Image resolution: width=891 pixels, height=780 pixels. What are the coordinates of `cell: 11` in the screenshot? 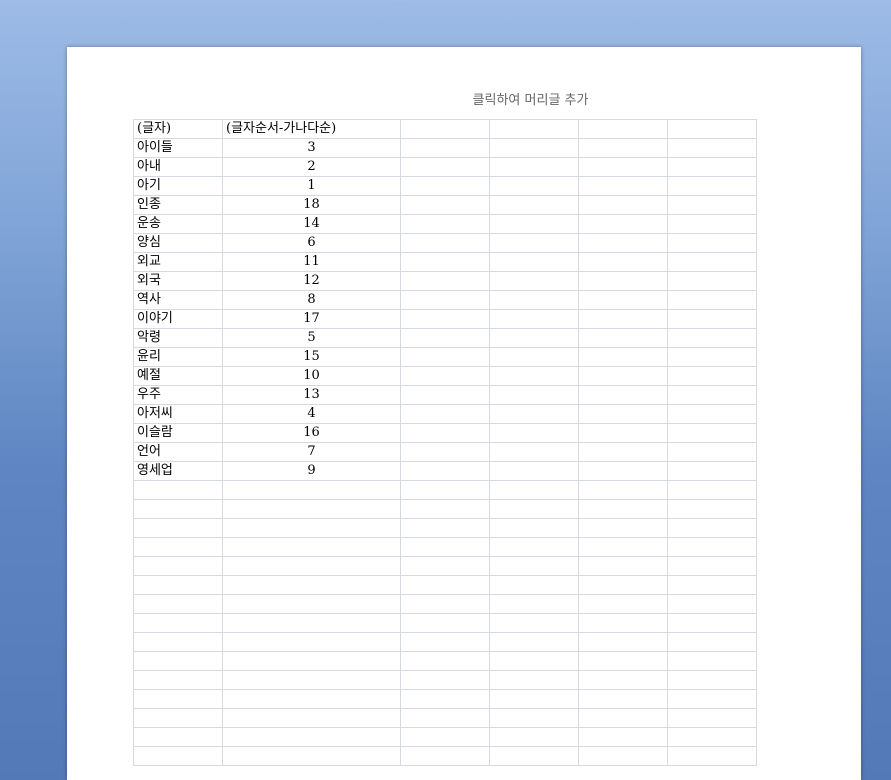 It's located at (311, 262).